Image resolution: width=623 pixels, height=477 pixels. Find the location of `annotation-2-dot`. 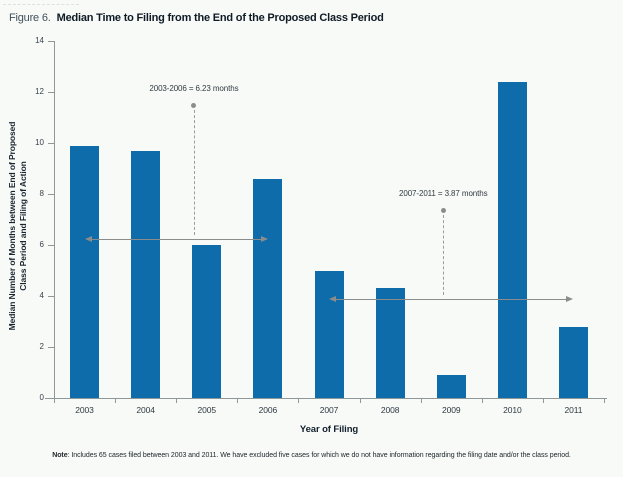

annotation-2-dot is located at coordinates (443, 210).